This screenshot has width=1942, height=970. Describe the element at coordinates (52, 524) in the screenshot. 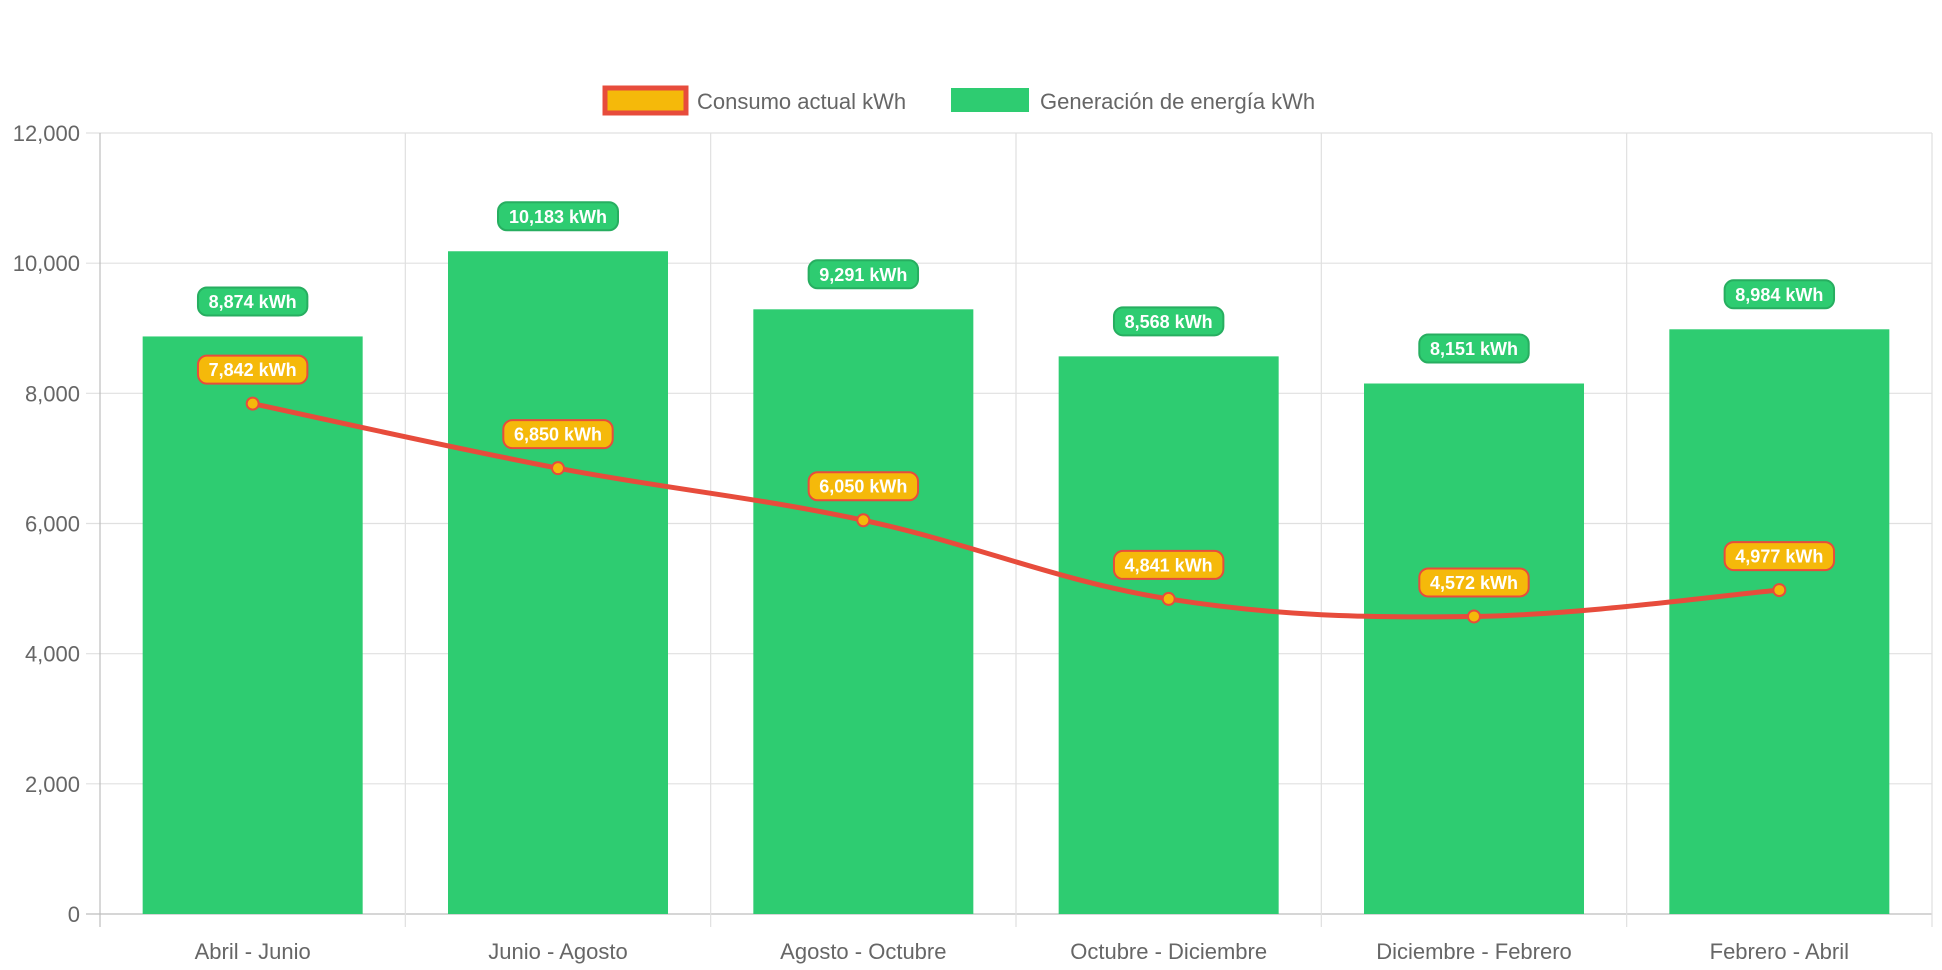

I see `y-tick-label: 6,000` at that location.